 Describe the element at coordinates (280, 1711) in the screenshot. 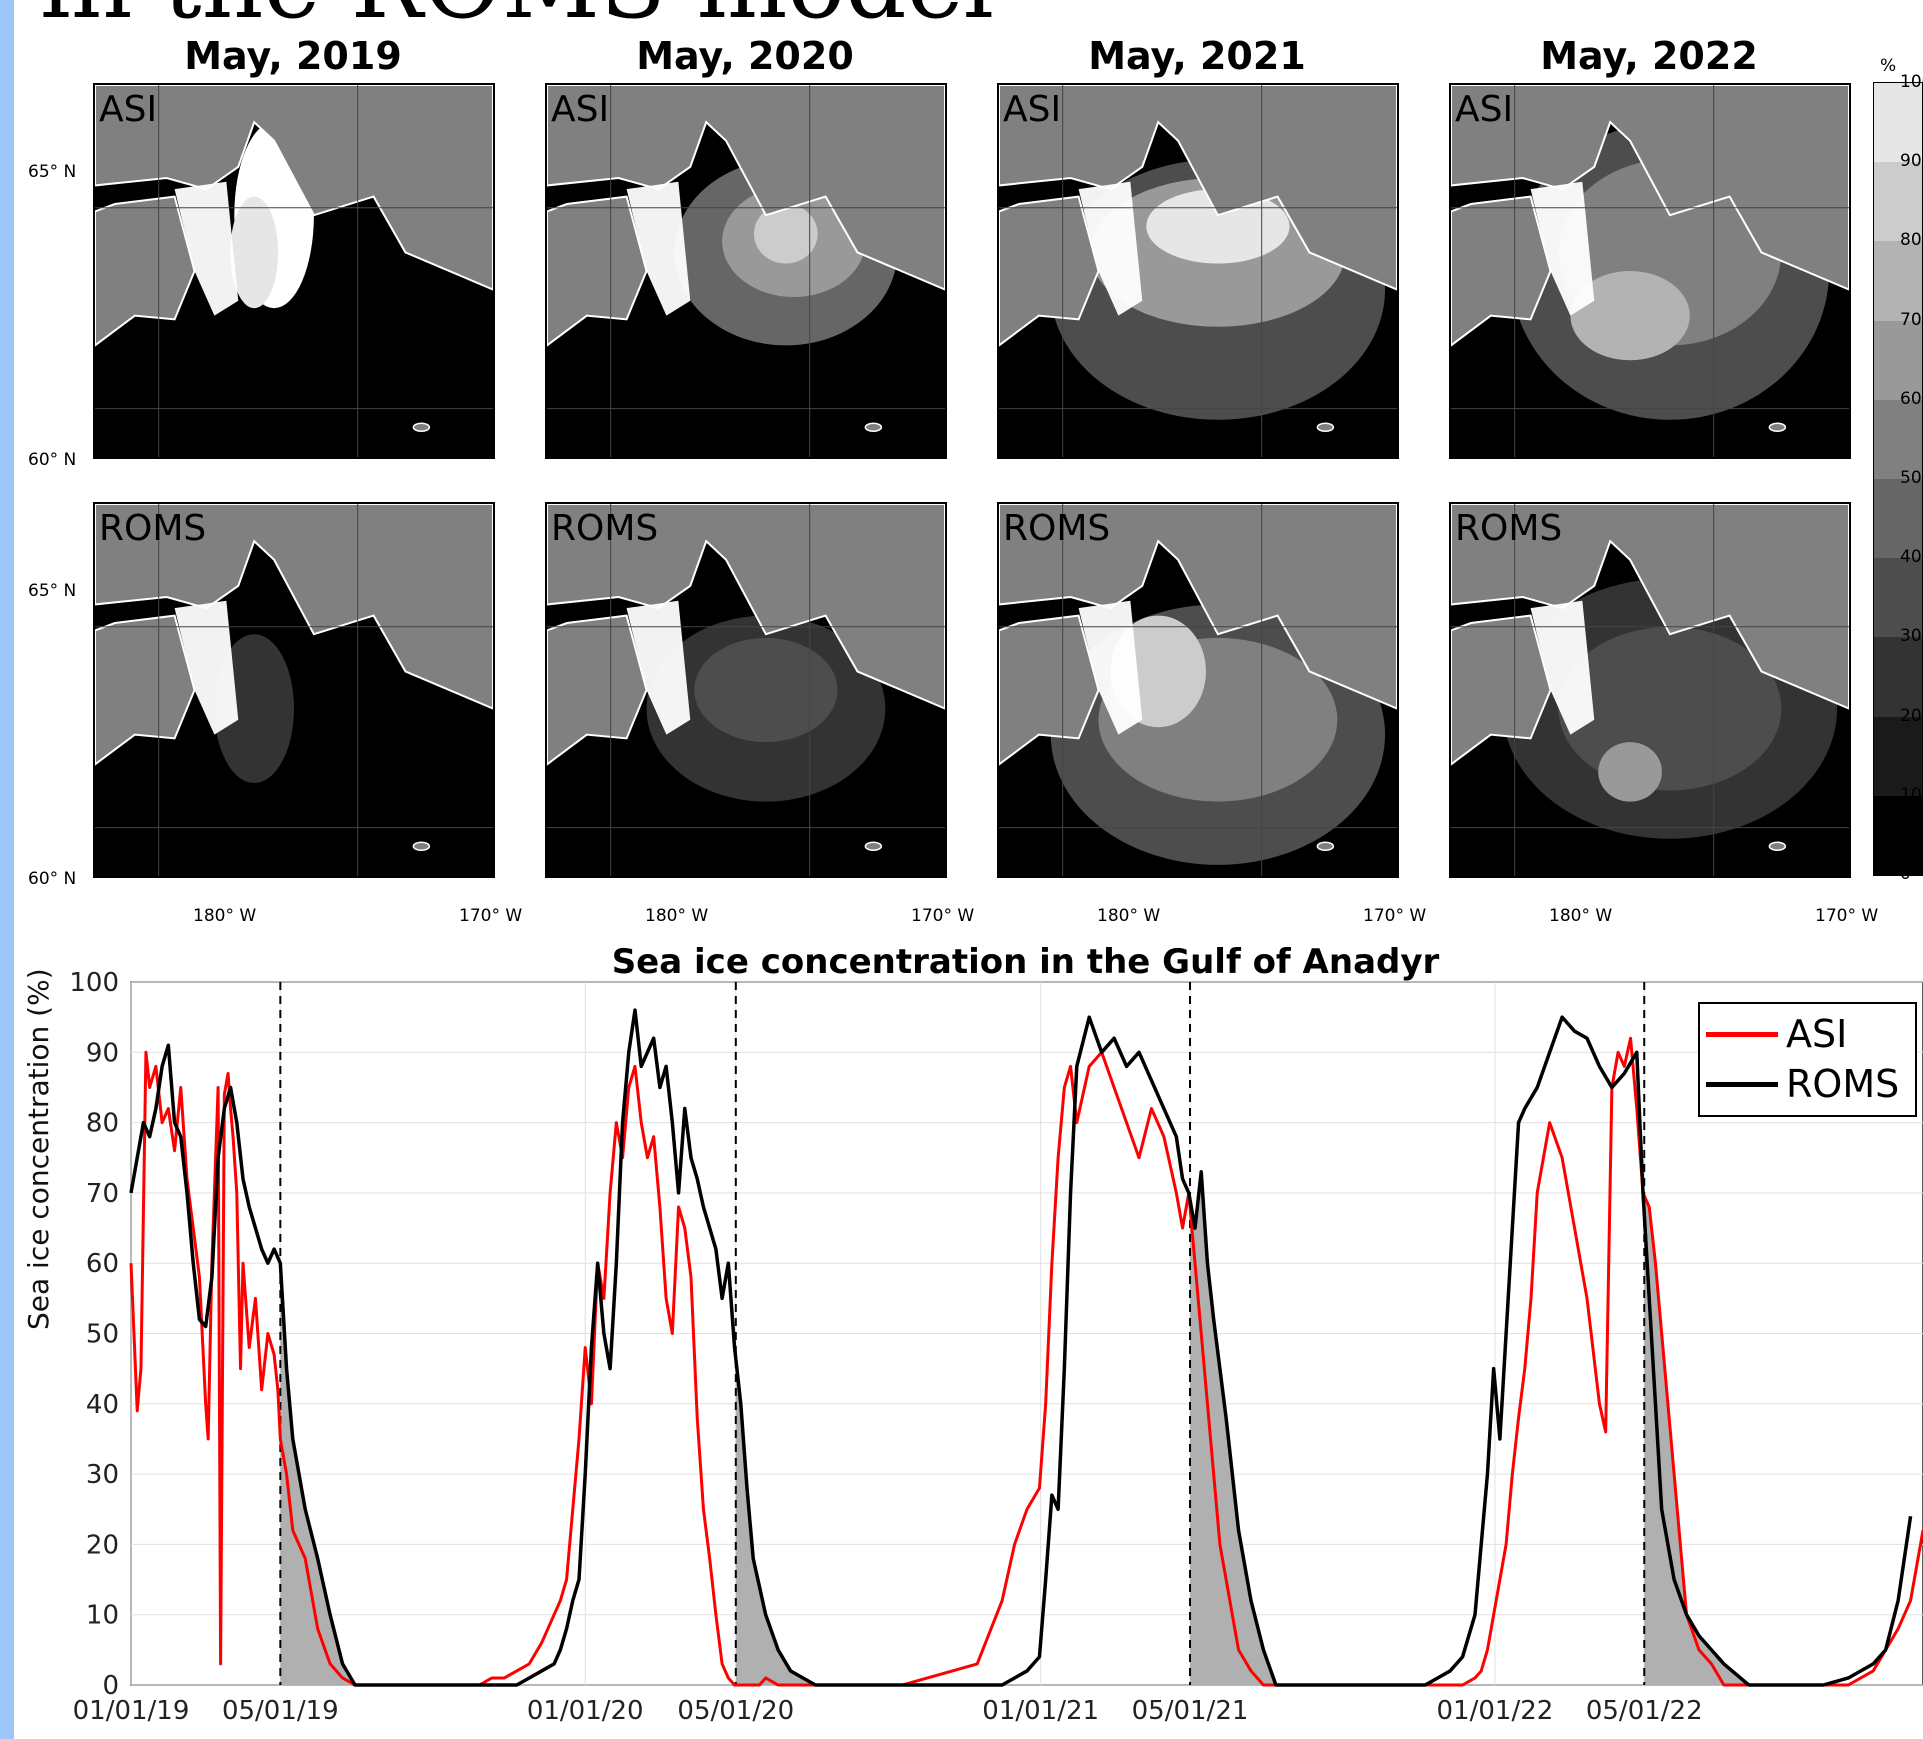

I see `x-tick-label: 05/01/19` at that location.